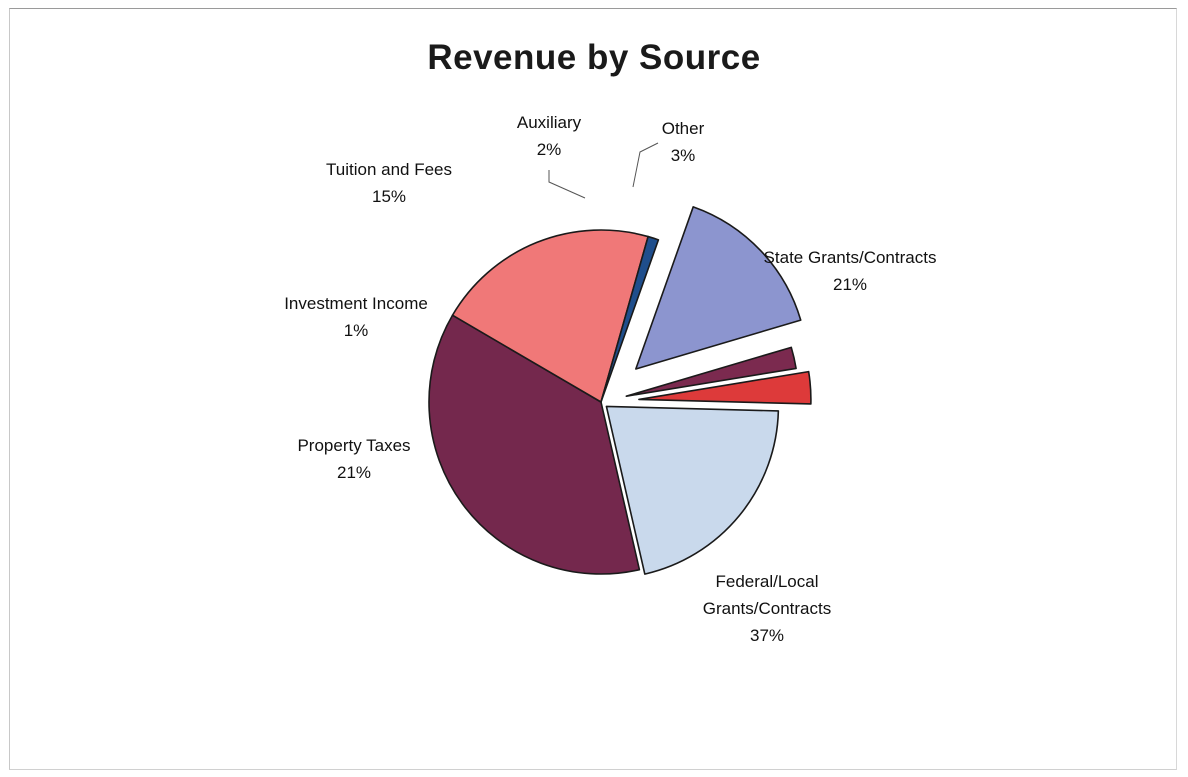 The width and height of the screenshot is (1188, 777). What do you see at coordinates (767, 608) in the screenshot?
I see `slice-label-federal-local-grants-contracts: Federal/Local Grants/Contracts 37%` at bounding box center [767, 608].